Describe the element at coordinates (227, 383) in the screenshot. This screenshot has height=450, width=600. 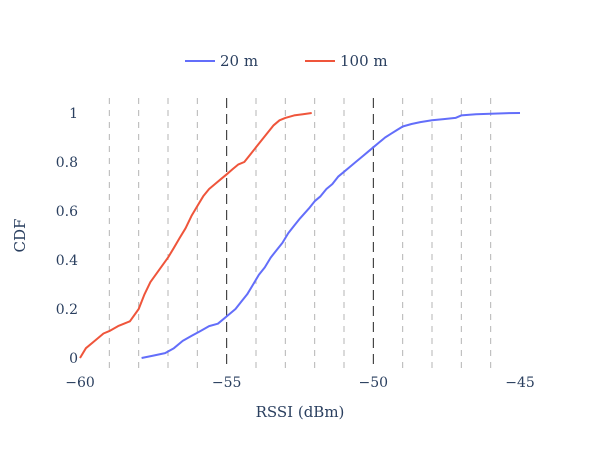
I see `x-tick-label: −55` at that location.